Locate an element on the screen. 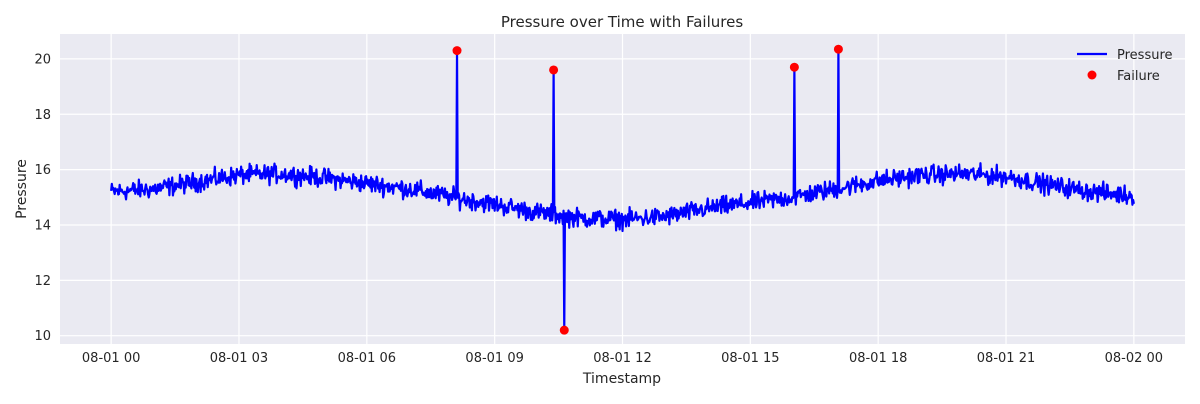 Image resolution: width=1200 pixels, height=404 pixels. y-tick-label: 12 is located at coordinates (42, 281).